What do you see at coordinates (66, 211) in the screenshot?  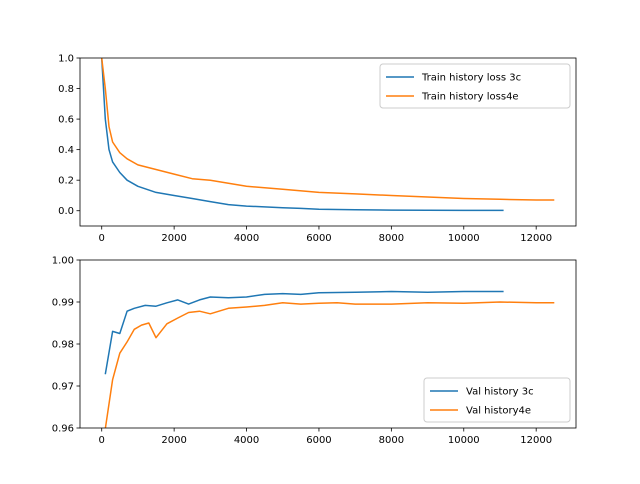 I see `y-tick-label: 0.0` at bounding box center [66, 211].